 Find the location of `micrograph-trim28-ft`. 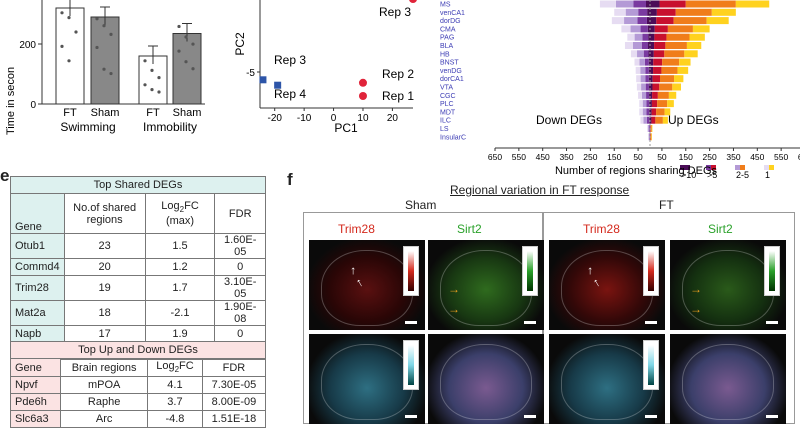

micrograph-trim28-ft is located at coordinates (607, 285).